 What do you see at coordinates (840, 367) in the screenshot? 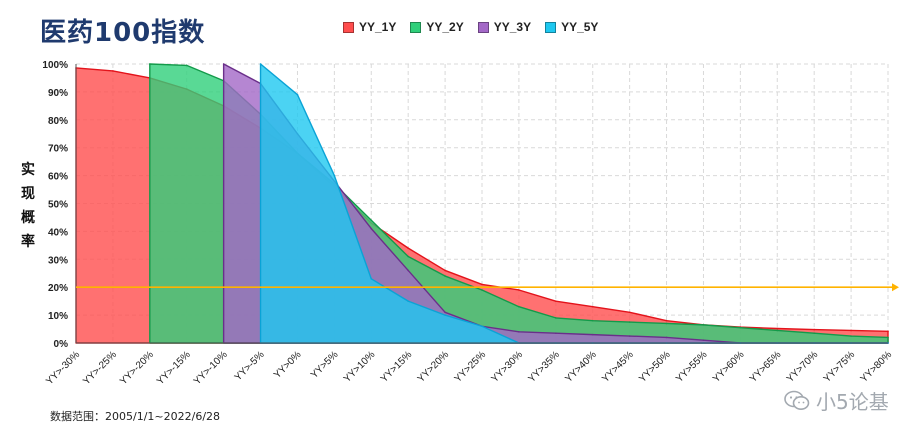
I see `x-tick-label: YY>75%` at bounding box center [840, 367].